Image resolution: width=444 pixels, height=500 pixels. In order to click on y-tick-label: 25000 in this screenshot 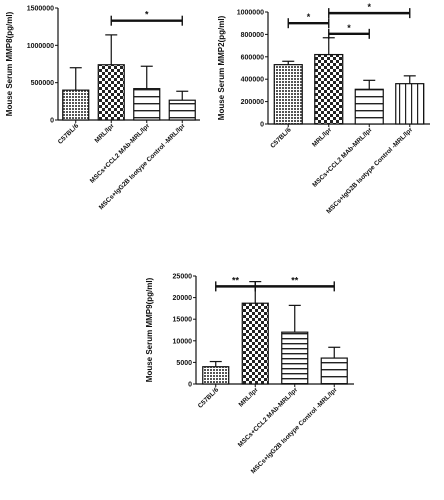, I will do `click(183, 277)`.